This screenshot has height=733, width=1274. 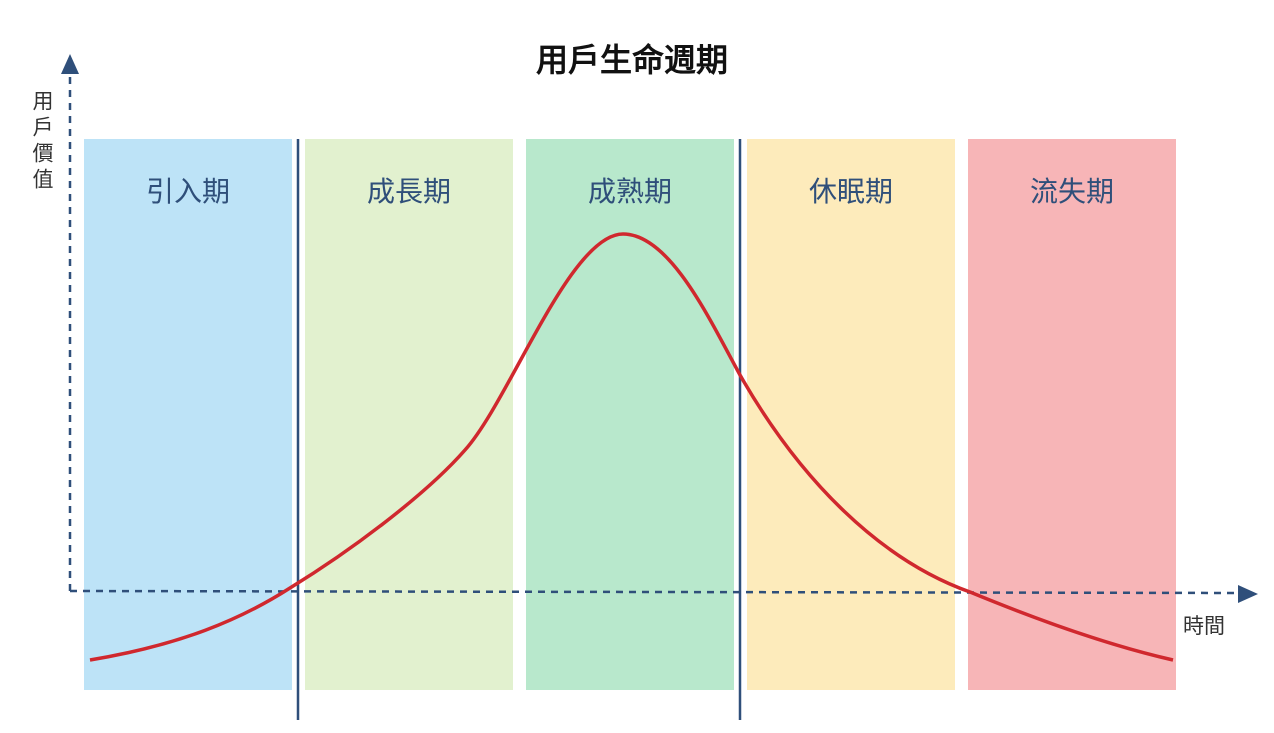 I want to click on stage-label: 休眠期, so click(x=851, y=191).